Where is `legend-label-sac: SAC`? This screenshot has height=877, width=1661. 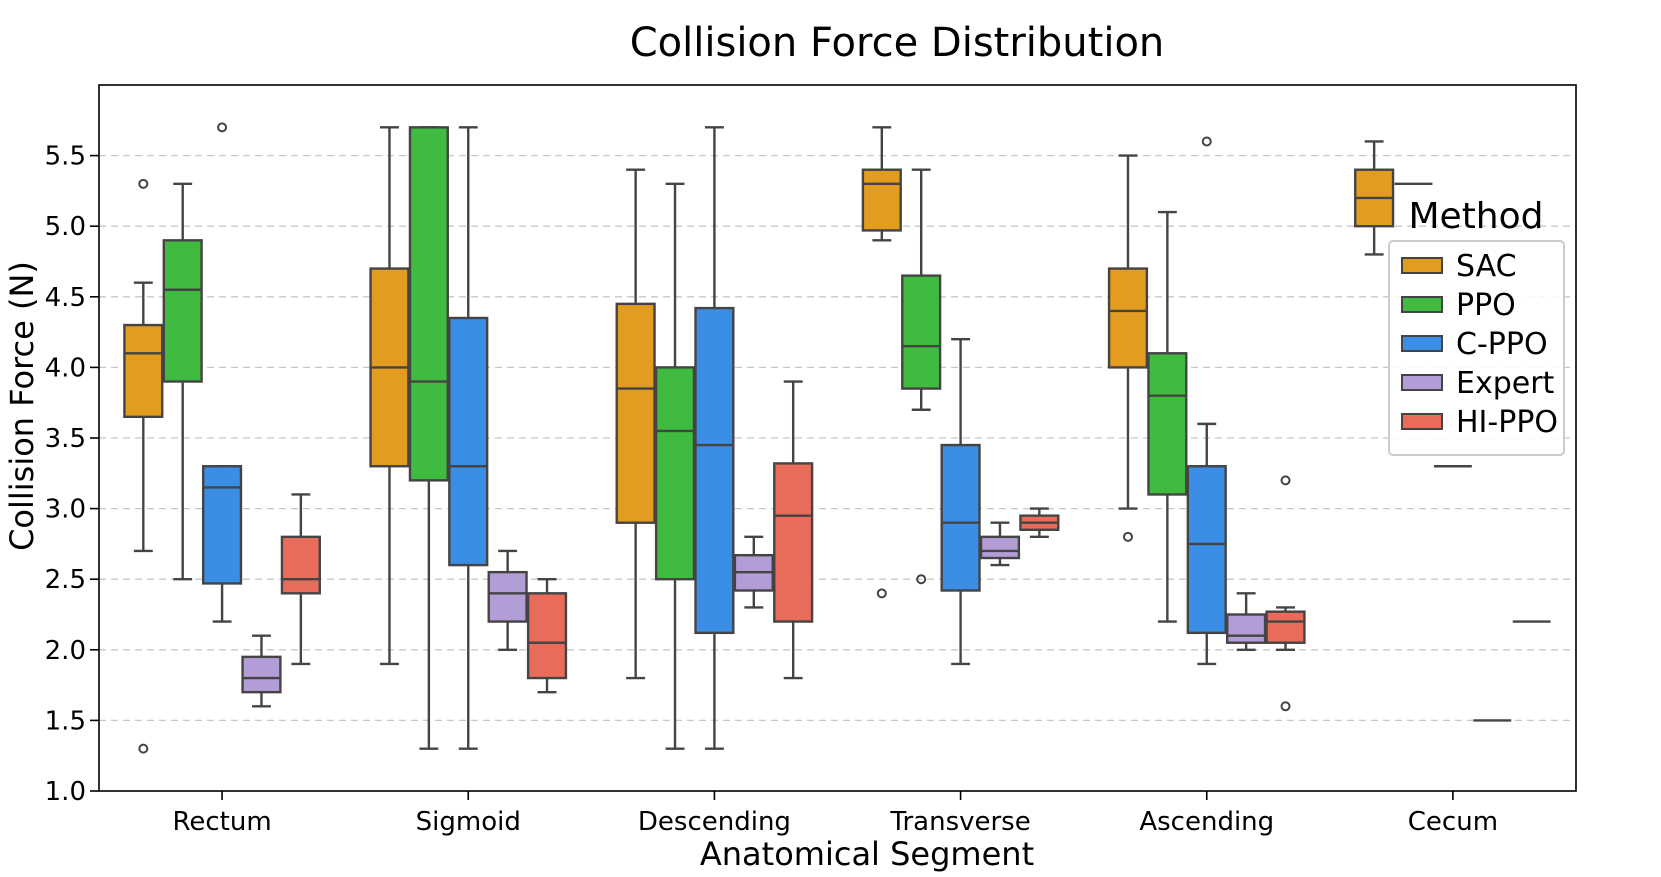 legend-label-sac: SAC is located at coordinates (1486, 266).